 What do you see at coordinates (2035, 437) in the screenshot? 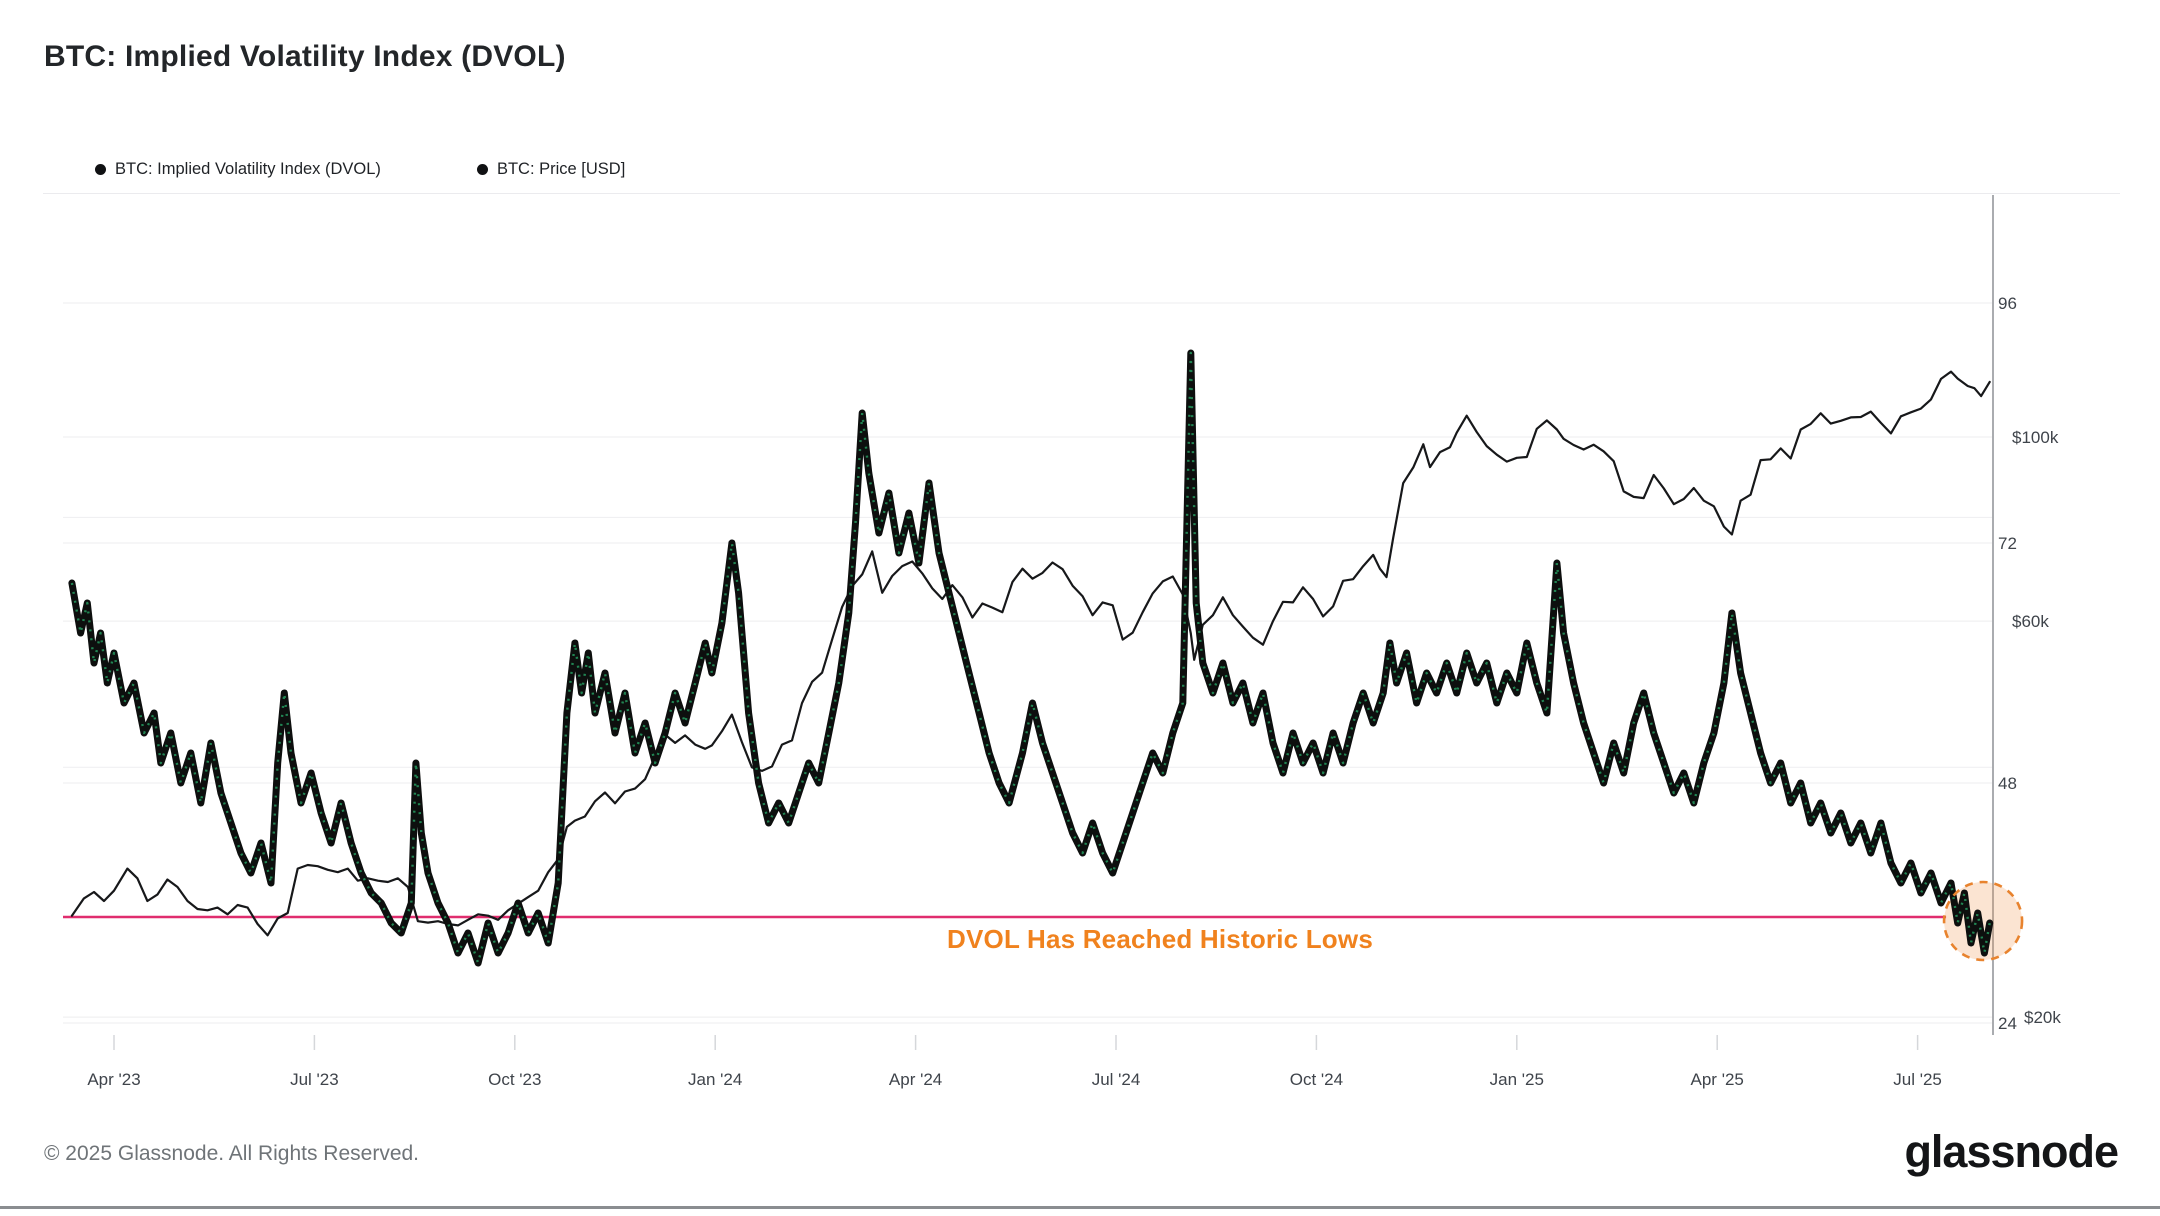
I see `y-tick-label-100k: $100k` at bounding box center [2035, 437].